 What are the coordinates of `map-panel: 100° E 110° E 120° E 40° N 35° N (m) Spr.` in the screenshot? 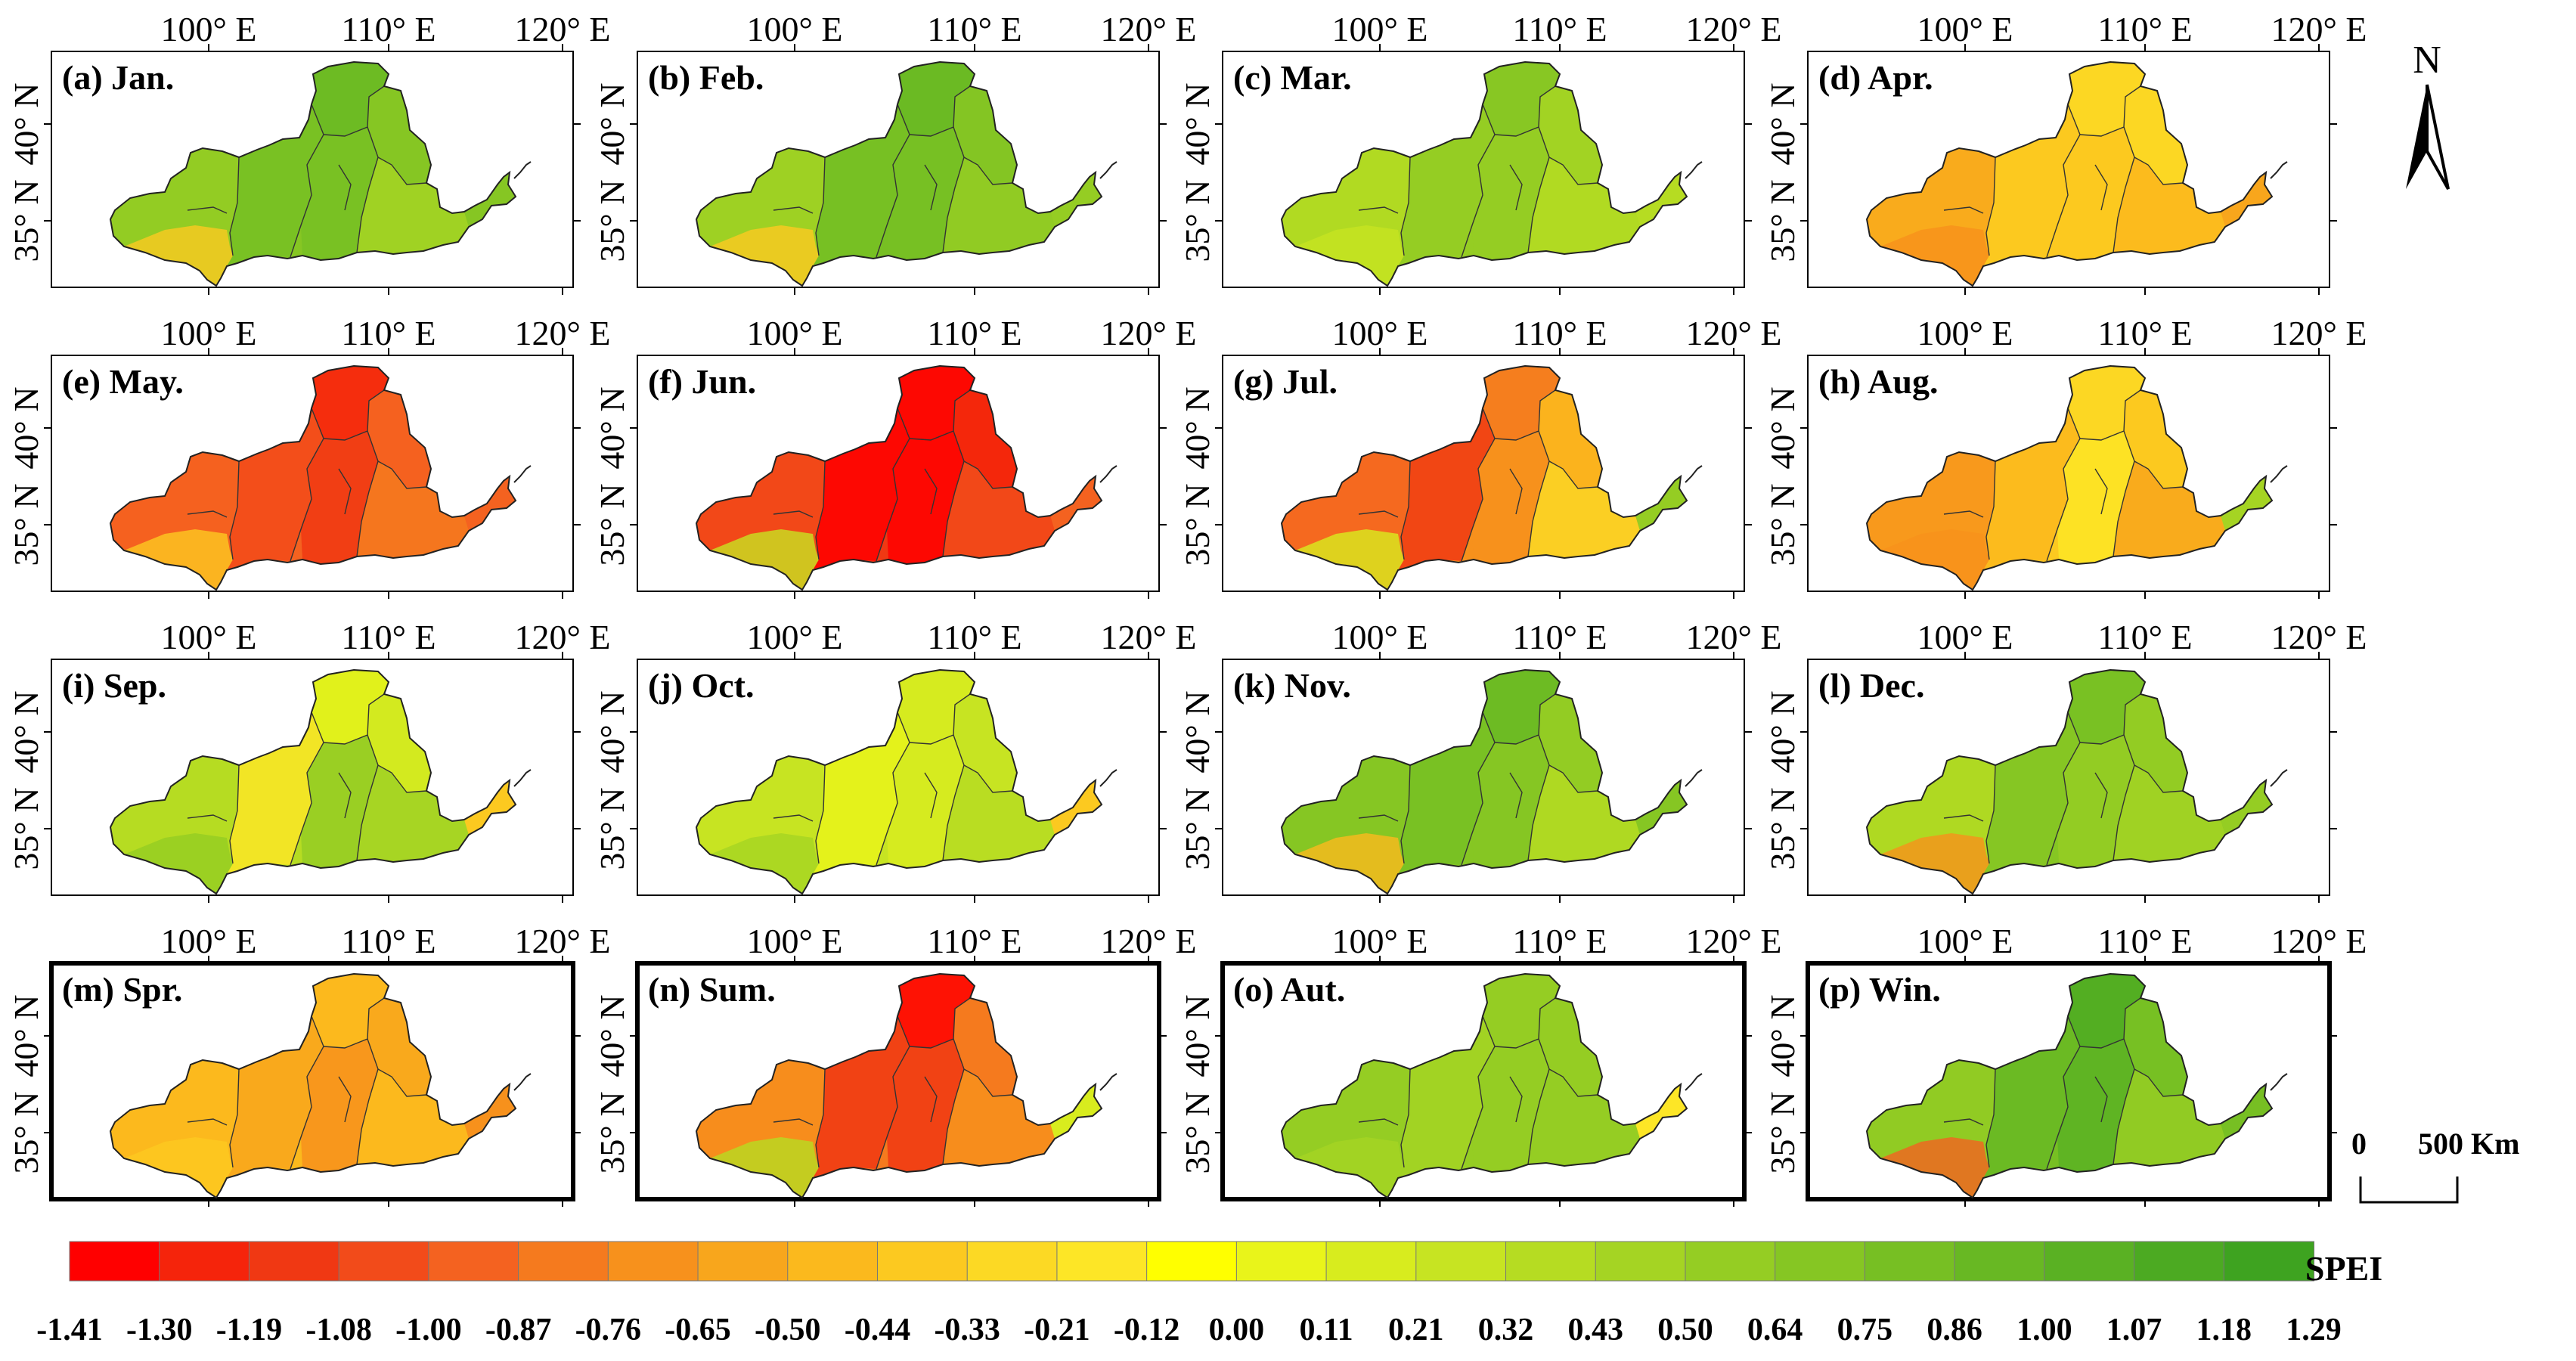 It's located at (309, 1064).